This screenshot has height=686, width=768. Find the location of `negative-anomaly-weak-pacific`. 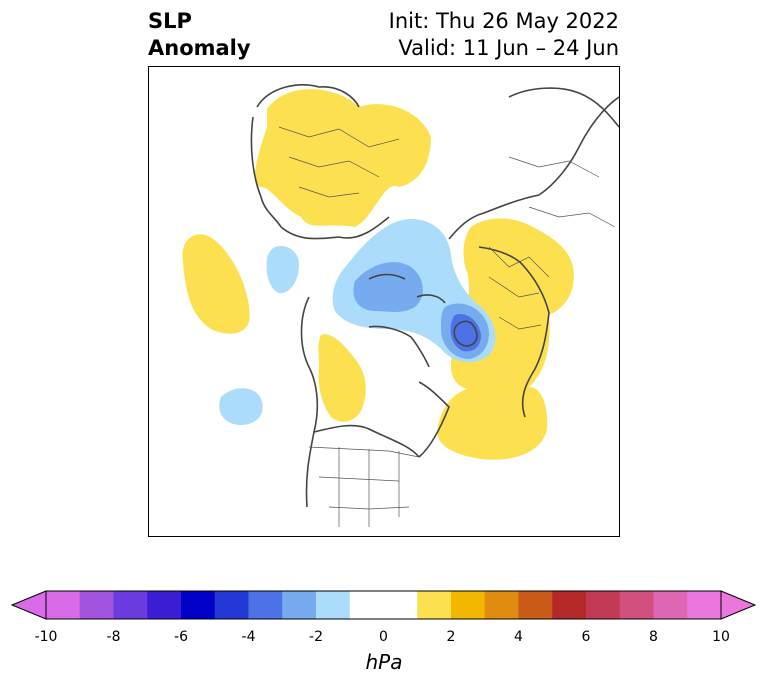

negative-anomaly-weak-pacific is located at coordinates (241, 406).